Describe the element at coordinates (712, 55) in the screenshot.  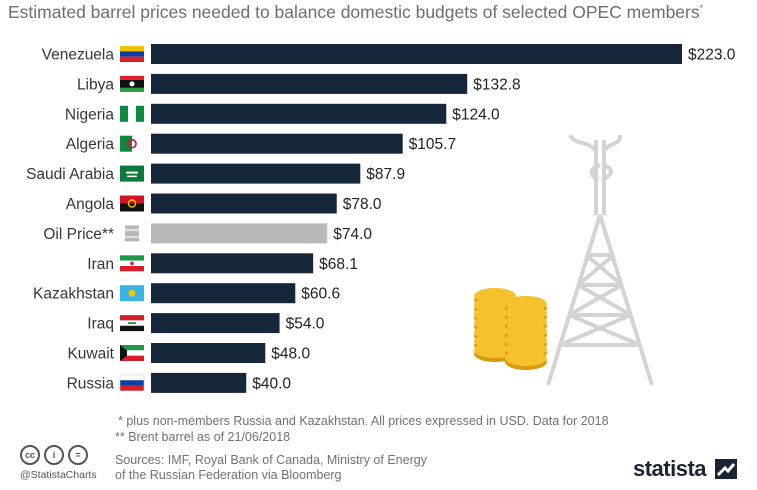
I see `value-label: $223.0` at that location.